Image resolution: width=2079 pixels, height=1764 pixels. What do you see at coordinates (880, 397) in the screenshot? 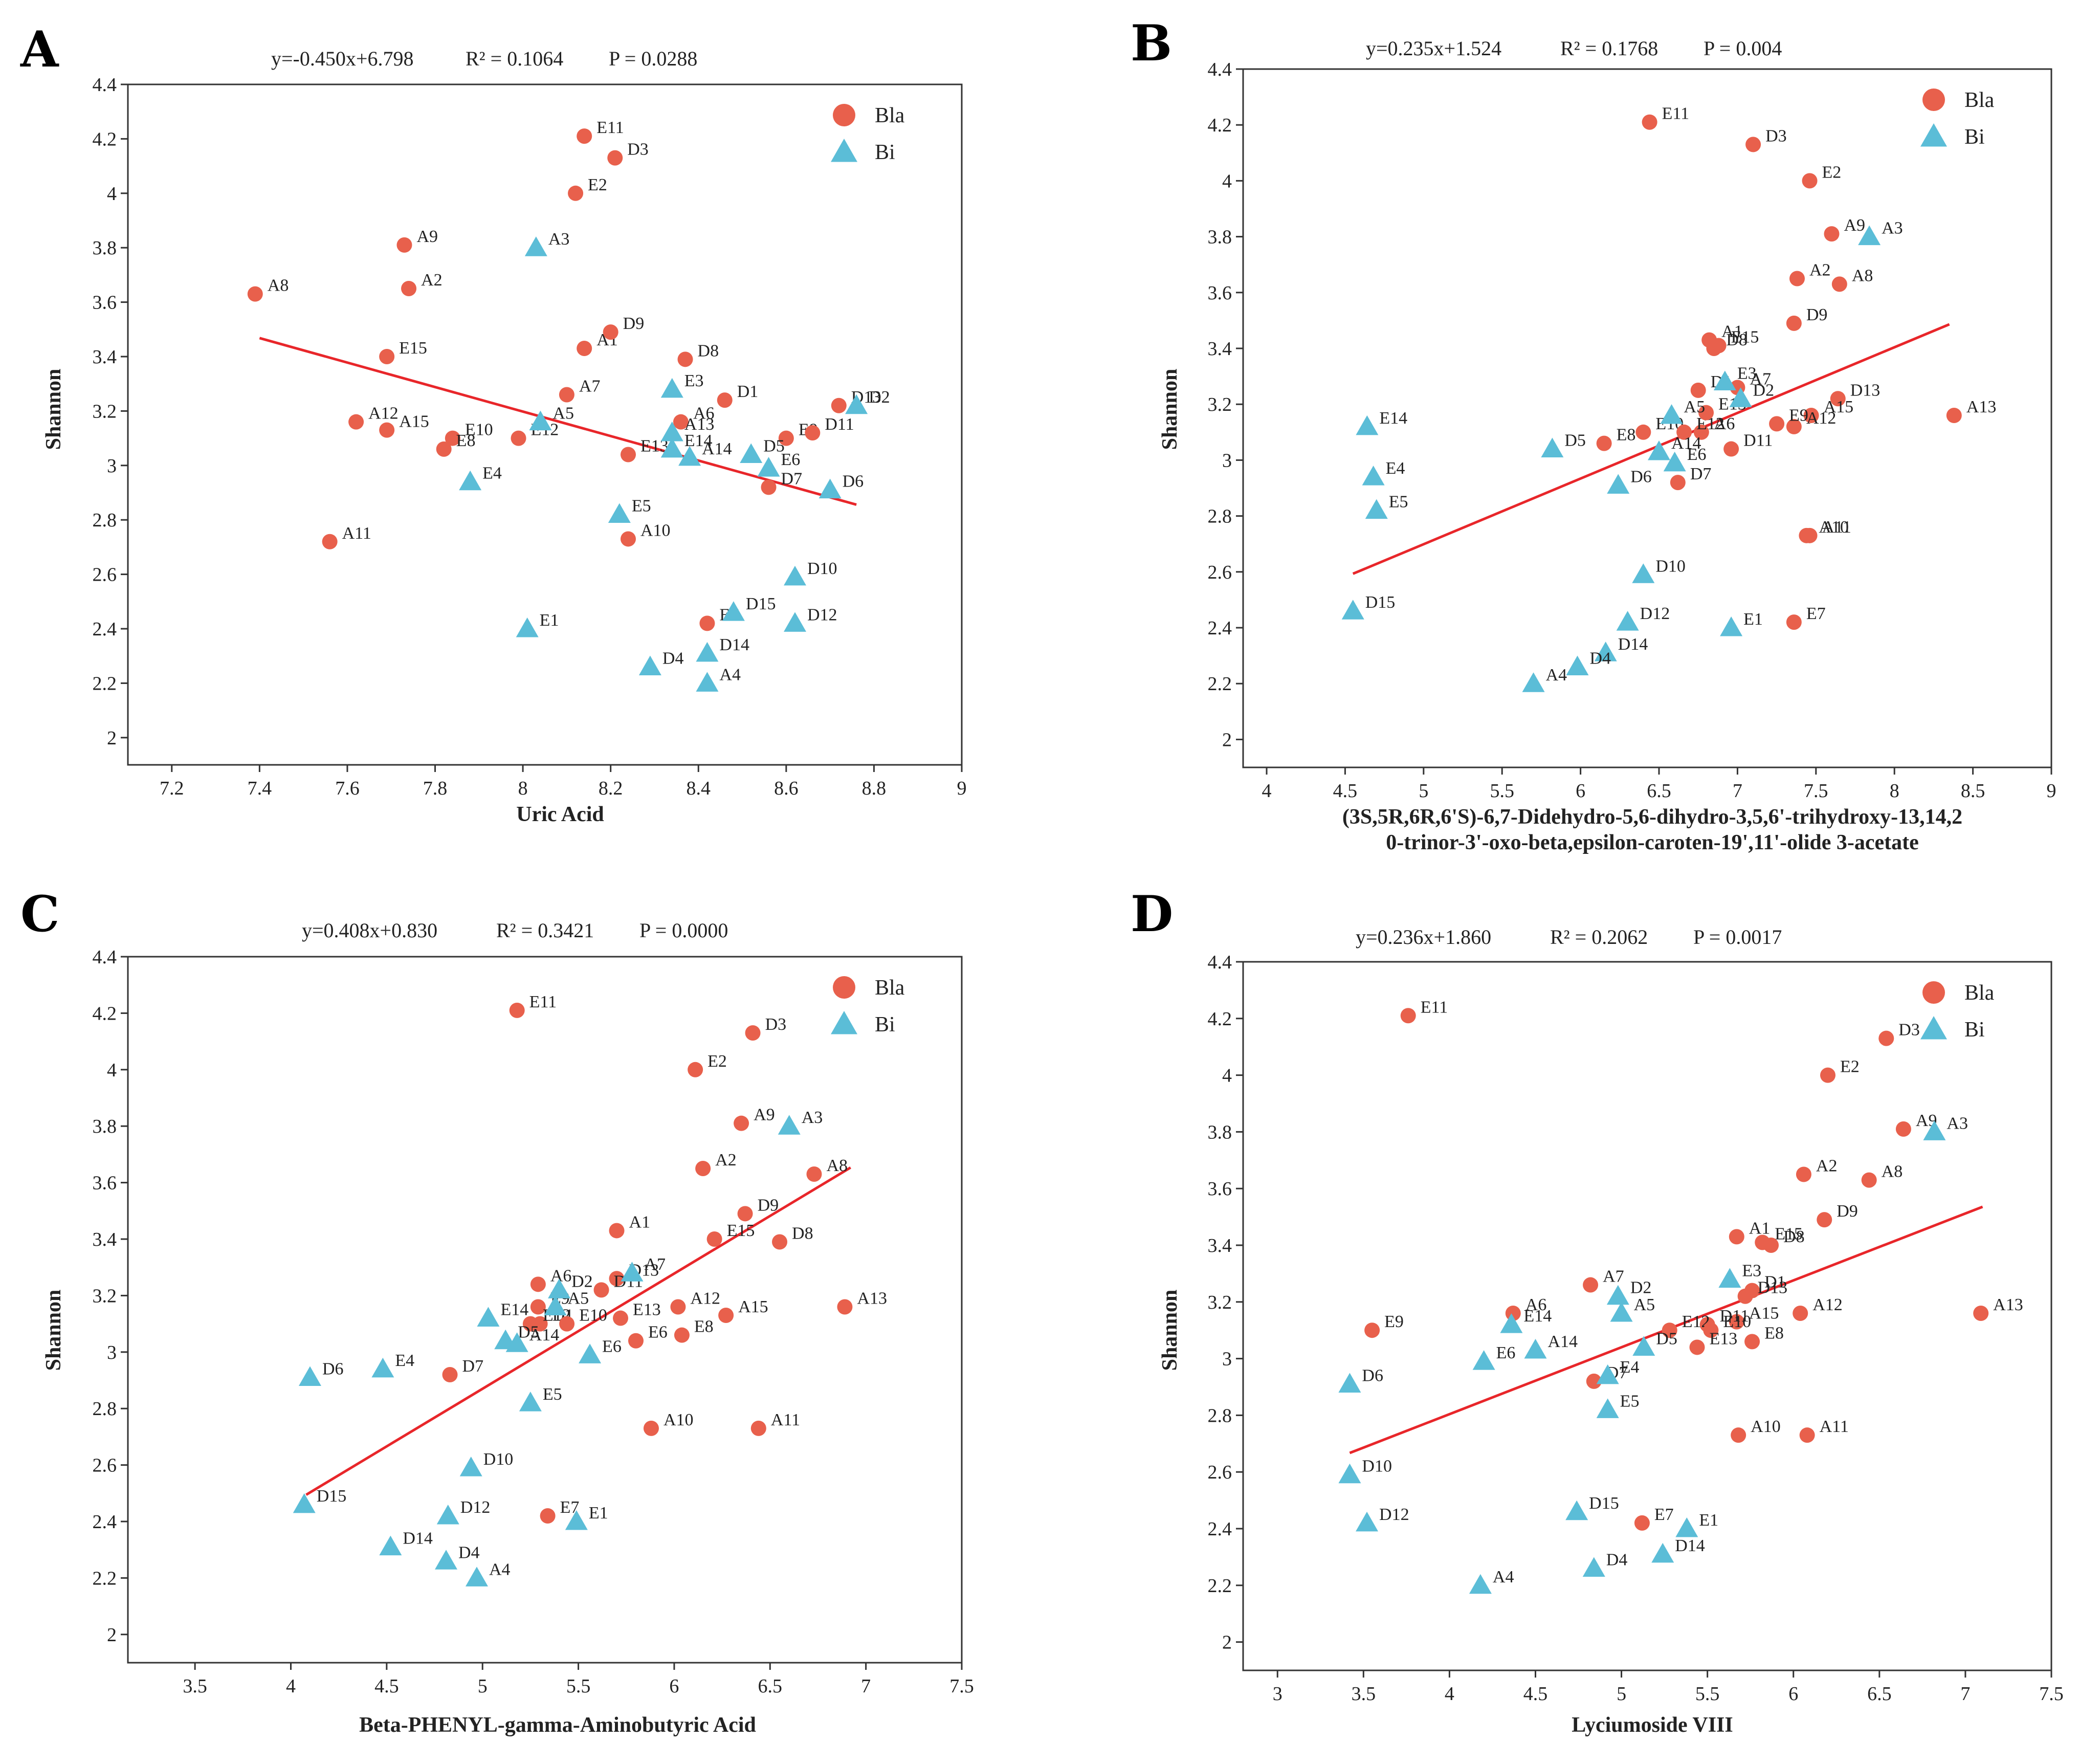
I see `point-label: D2` at bounding box center [880, 397].